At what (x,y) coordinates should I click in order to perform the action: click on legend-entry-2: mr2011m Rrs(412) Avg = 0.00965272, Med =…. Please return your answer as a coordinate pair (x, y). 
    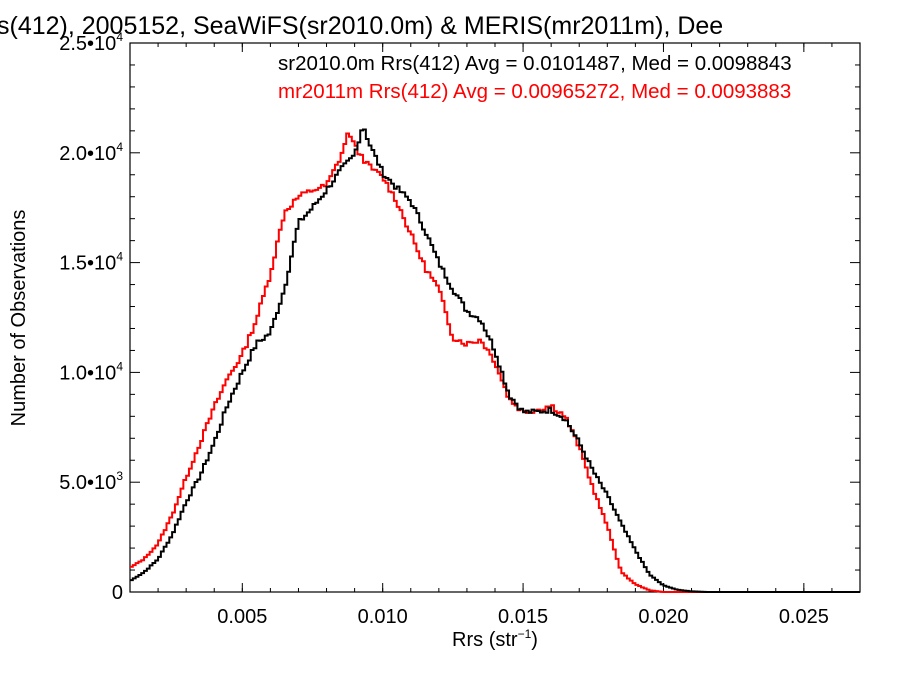
    Looking at the image, I should click on (534, 91).